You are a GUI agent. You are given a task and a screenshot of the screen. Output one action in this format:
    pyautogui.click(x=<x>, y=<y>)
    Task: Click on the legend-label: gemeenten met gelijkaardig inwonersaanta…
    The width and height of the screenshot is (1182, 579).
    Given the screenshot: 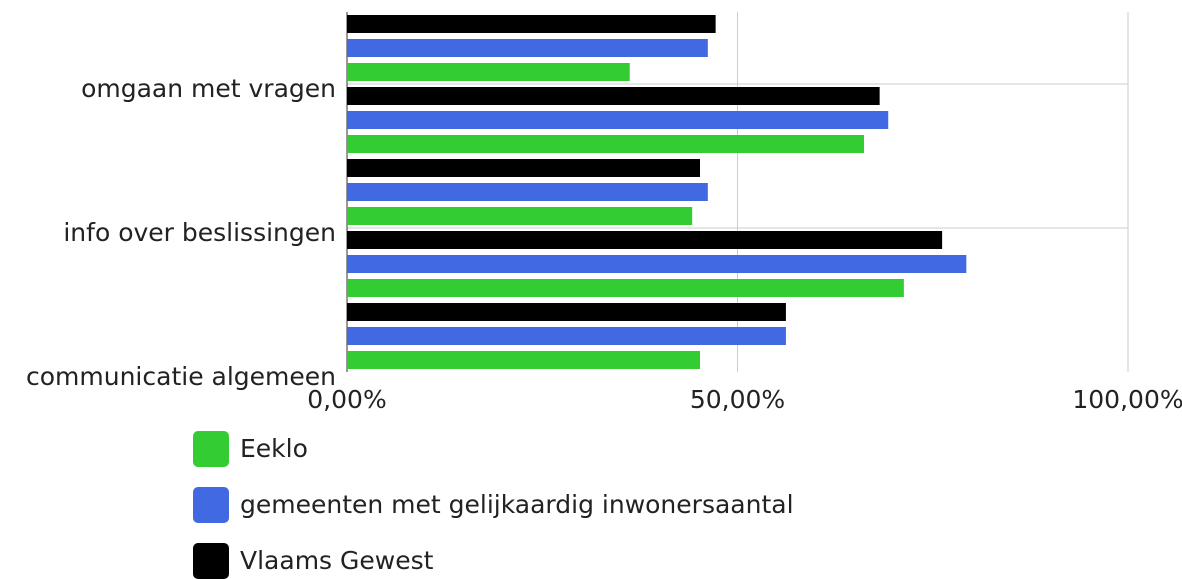 What is the action you would take?
    pyautogui.click(x=517, y=504)
    